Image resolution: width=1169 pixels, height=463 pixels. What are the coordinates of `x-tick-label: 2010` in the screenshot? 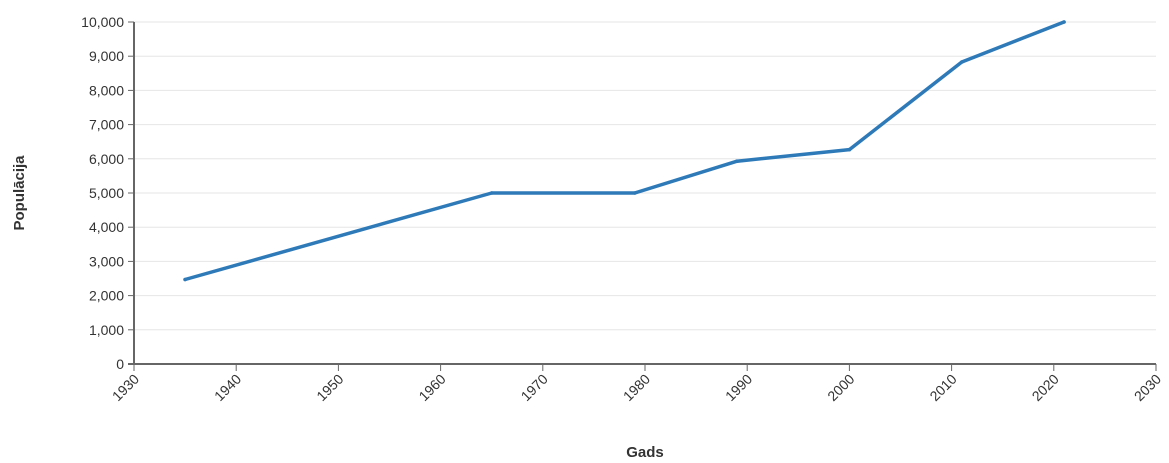 It's located at (942, 387).